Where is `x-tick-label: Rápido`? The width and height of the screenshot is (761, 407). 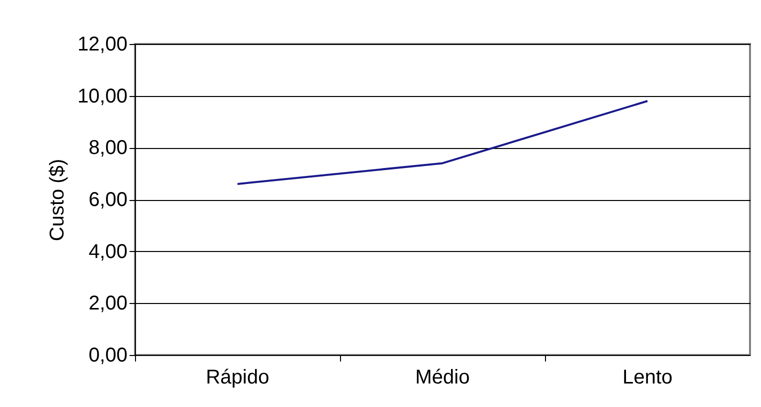
x-tick-label: Rápido is located at coordinates (238, 377).